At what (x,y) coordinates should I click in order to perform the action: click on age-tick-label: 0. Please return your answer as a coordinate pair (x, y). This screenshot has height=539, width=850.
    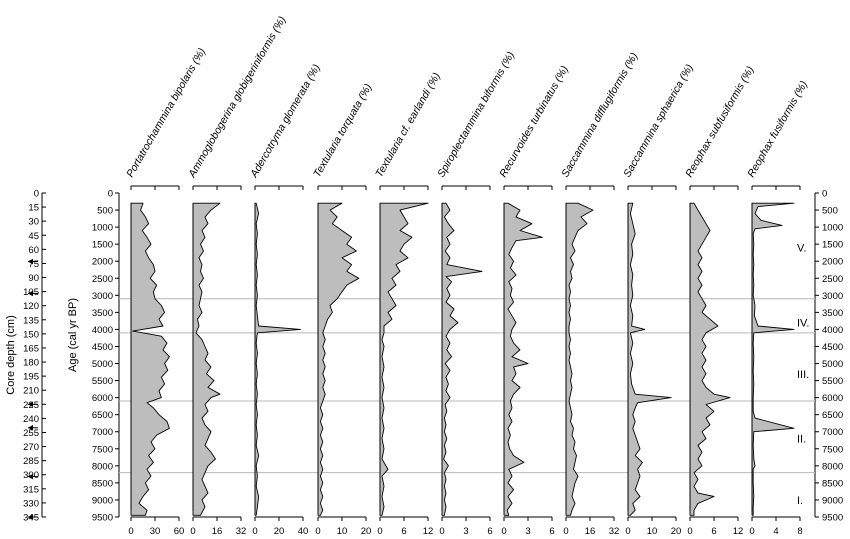
    Looking at the image, I should click on (110, 194).